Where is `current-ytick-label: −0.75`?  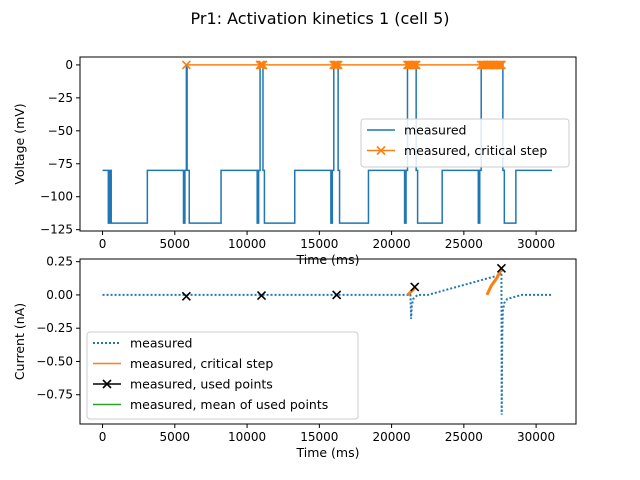 current-ytick-label: −0.75 is located at coordinates (54, 395).